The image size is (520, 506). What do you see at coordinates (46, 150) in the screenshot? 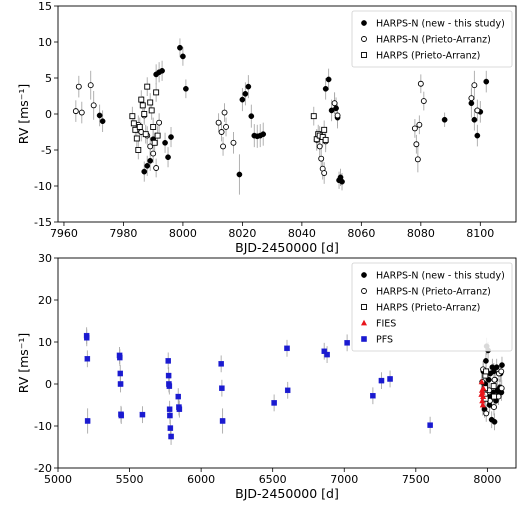
I see `y-tick-label: -5` at bounding box center [46, 150].